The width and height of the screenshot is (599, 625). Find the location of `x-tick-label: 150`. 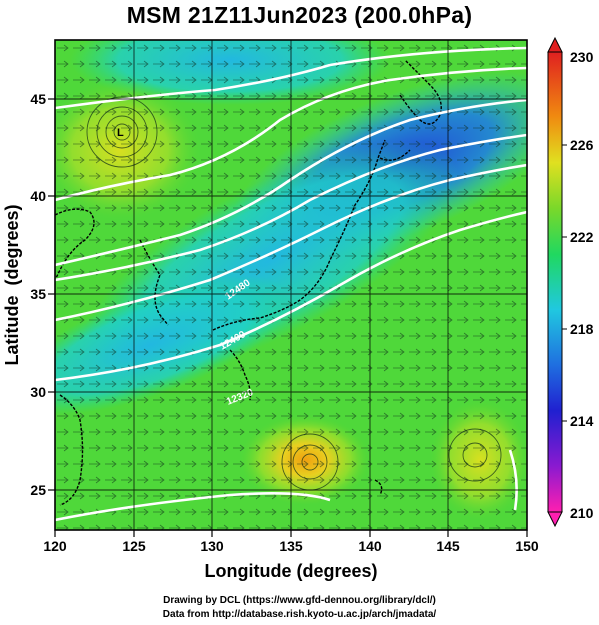

x-tick-label: 150 is located at coordinates (527, 546).